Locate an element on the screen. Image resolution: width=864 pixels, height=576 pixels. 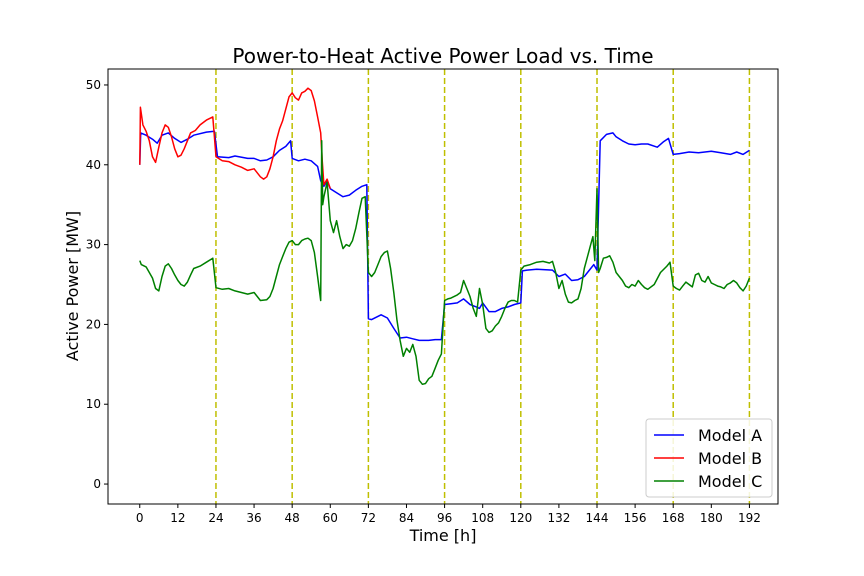
x-tick-label-72: 72 is located at coordinates (368, 518).